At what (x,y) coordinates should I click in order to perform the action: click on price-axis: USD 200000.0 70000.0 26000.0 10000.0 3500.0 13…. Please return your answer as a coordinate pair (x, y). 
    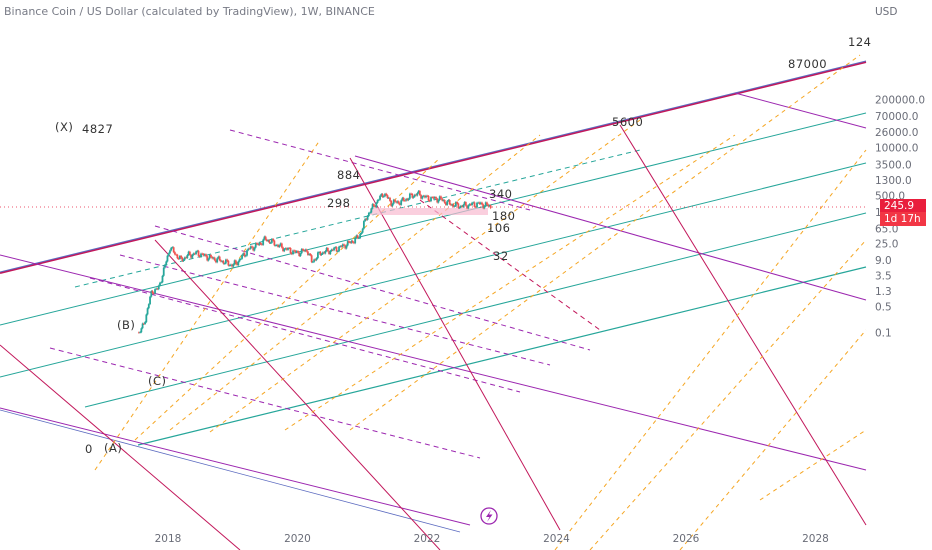
    Looking at the image, I should click on (900, 172).